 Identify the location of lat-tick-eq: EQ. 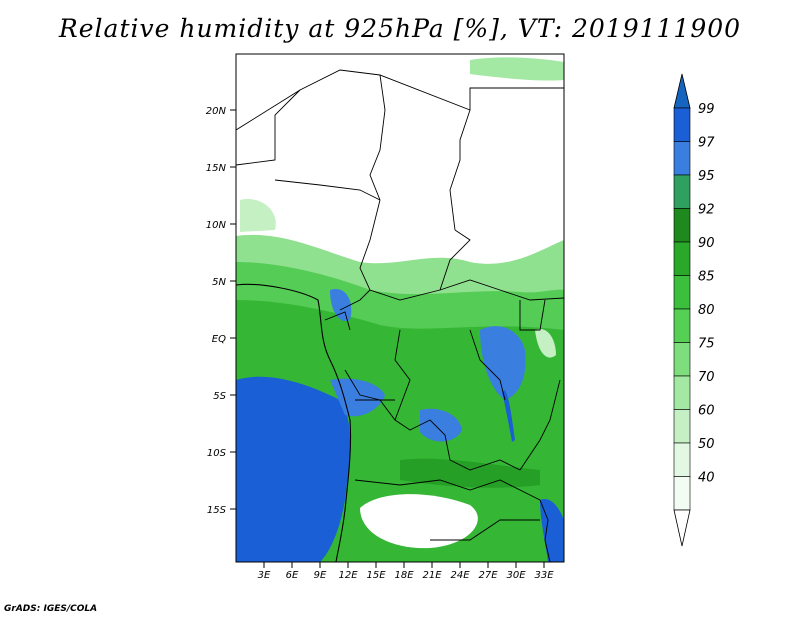
(219, 339).